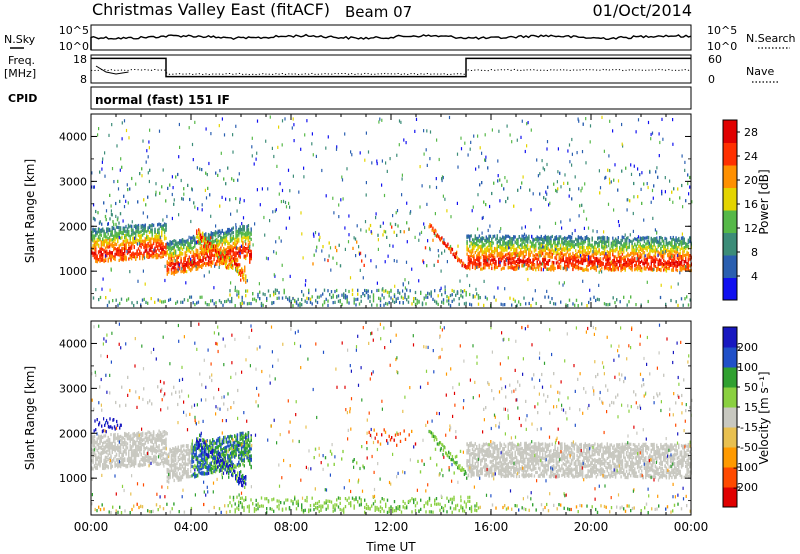 This screenshot has width=800, height=554. I want to click on noise-series, so click(391, 41).